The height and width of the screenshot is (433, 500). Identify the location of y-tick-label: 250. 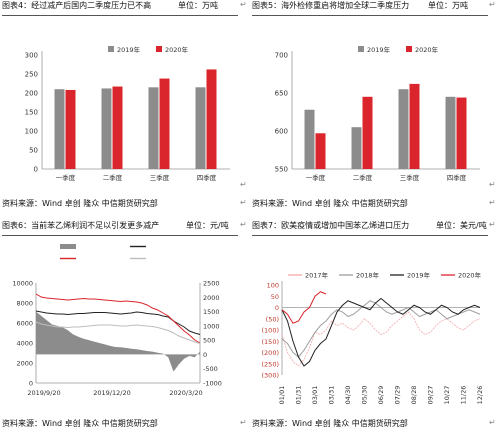
(31, 75).